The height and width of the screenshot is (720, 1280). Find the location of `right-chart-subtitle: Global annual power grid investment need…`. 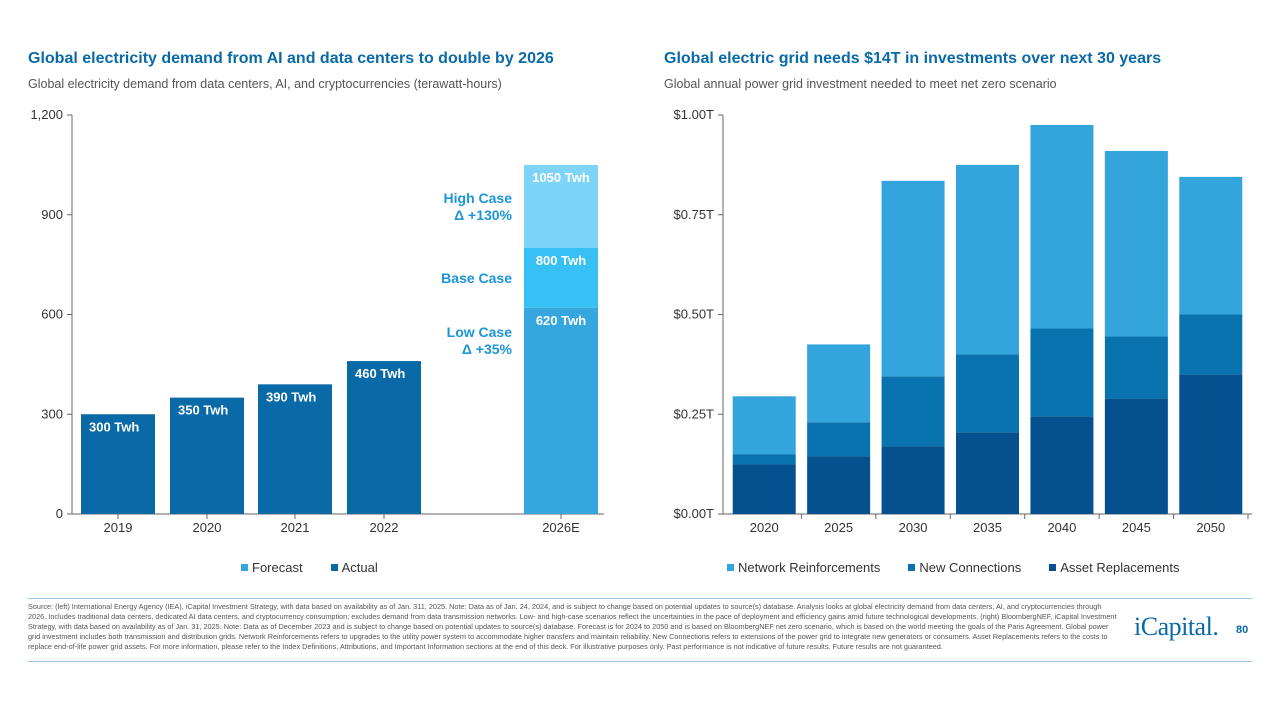

right-chart-subtitle: Global annual power grid investment need… is located at coordinates (860, 84).